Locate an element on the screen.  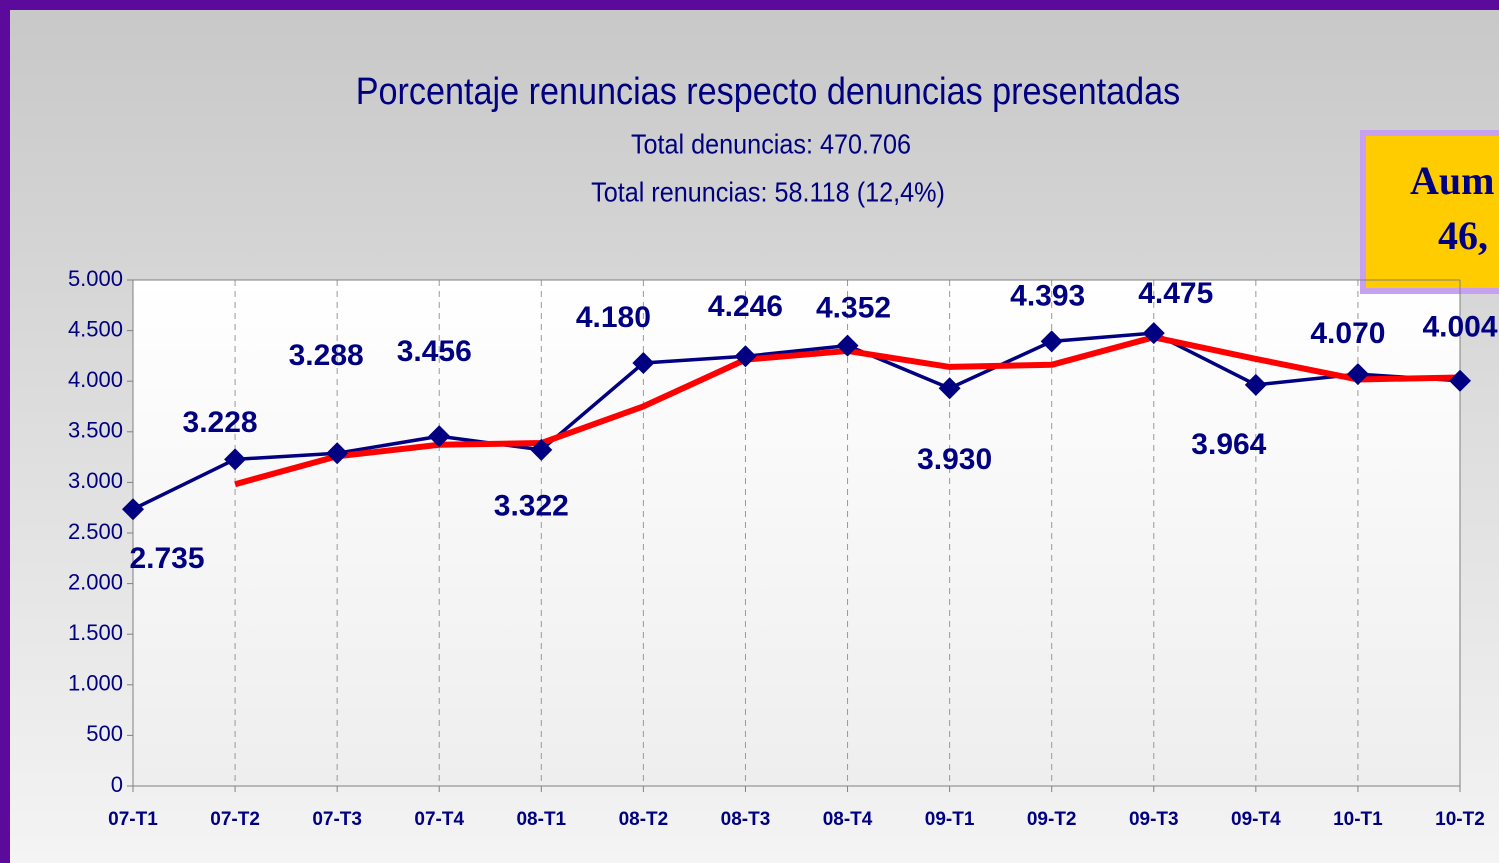
data-label: 3.322 is located at coordinates (531, 506).